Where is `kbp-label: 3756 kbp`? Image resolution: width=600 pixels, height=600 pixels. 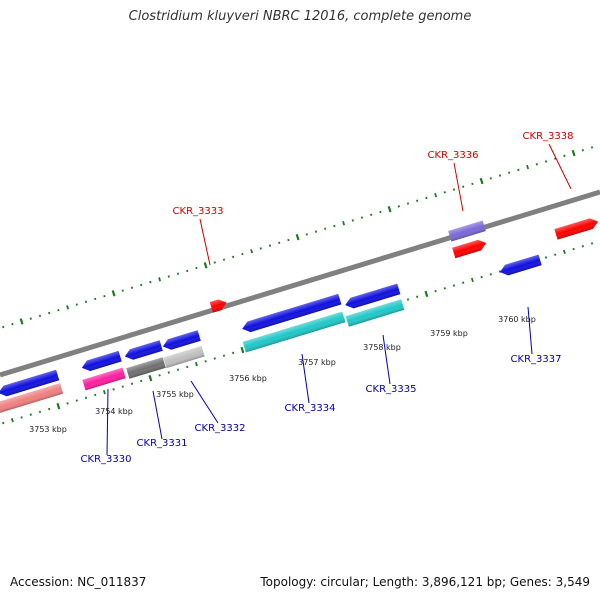 kbp-label: 3756 kbp is located at coordinates (248, 378).